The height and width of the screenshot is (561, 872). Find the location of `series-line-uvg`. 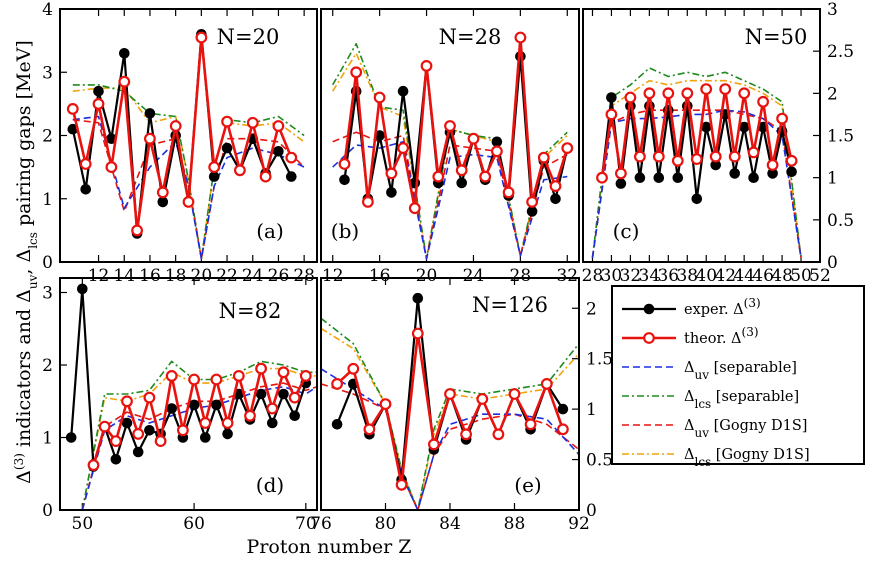

series-line-uvg is located at coordinates (450, 195).